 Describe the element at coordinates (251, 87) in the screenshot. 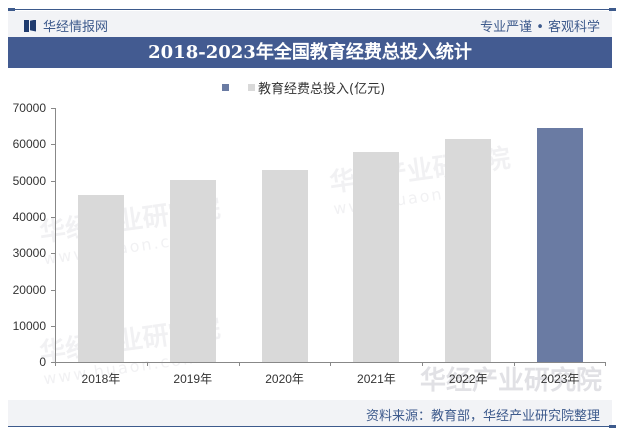

I see `legend-swatch-icon` at that location.